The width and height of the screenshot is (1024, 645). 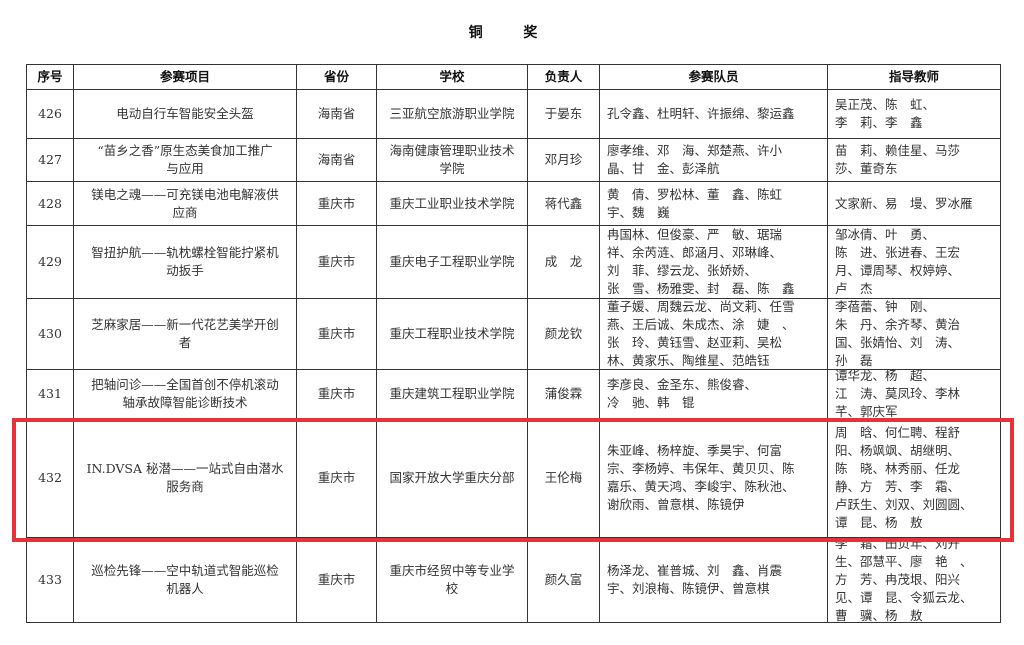 What do you see at coordinates (452, 113) in the screenshot?
I see `school-text: 三亚航空旅游职业学院` at bounding box center [452, 113].